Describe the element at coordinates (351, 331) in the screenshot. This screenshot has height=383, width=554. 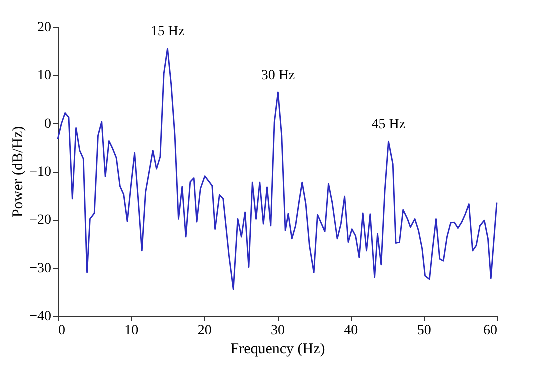
I see `x-tick-label: 40` at that location.